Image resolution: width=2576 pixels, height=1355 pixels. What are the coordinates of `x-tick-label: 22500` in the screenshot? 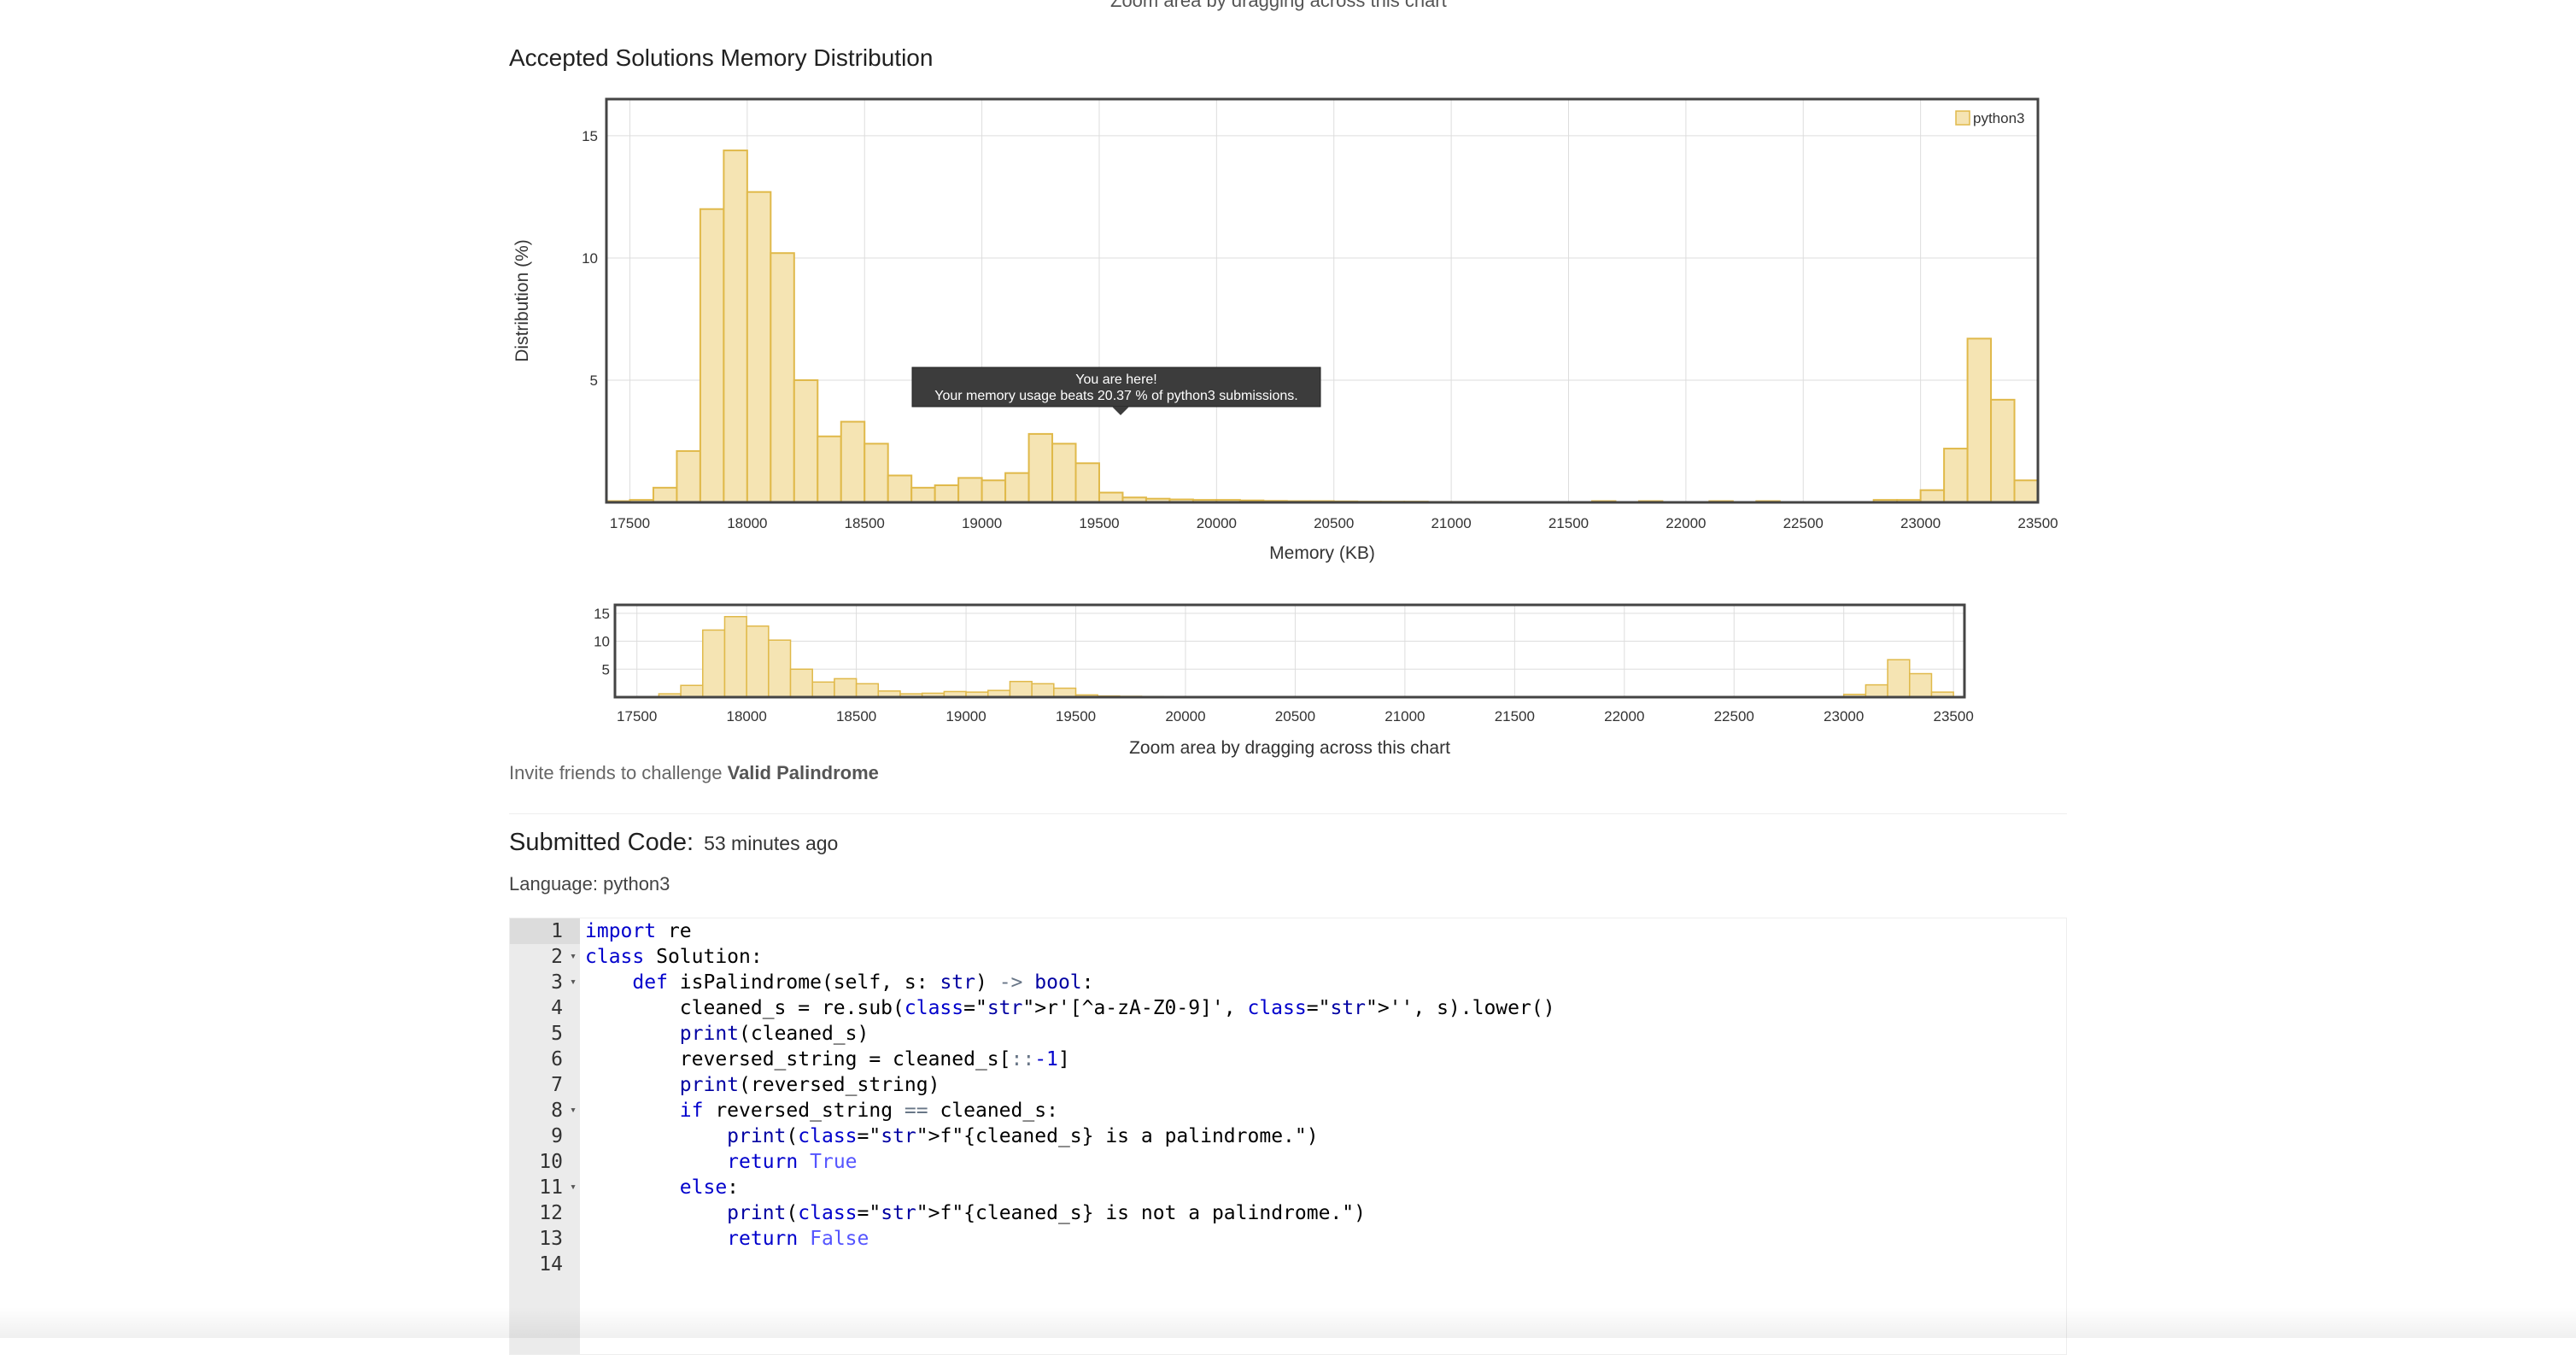 It's located at (1734, 716).